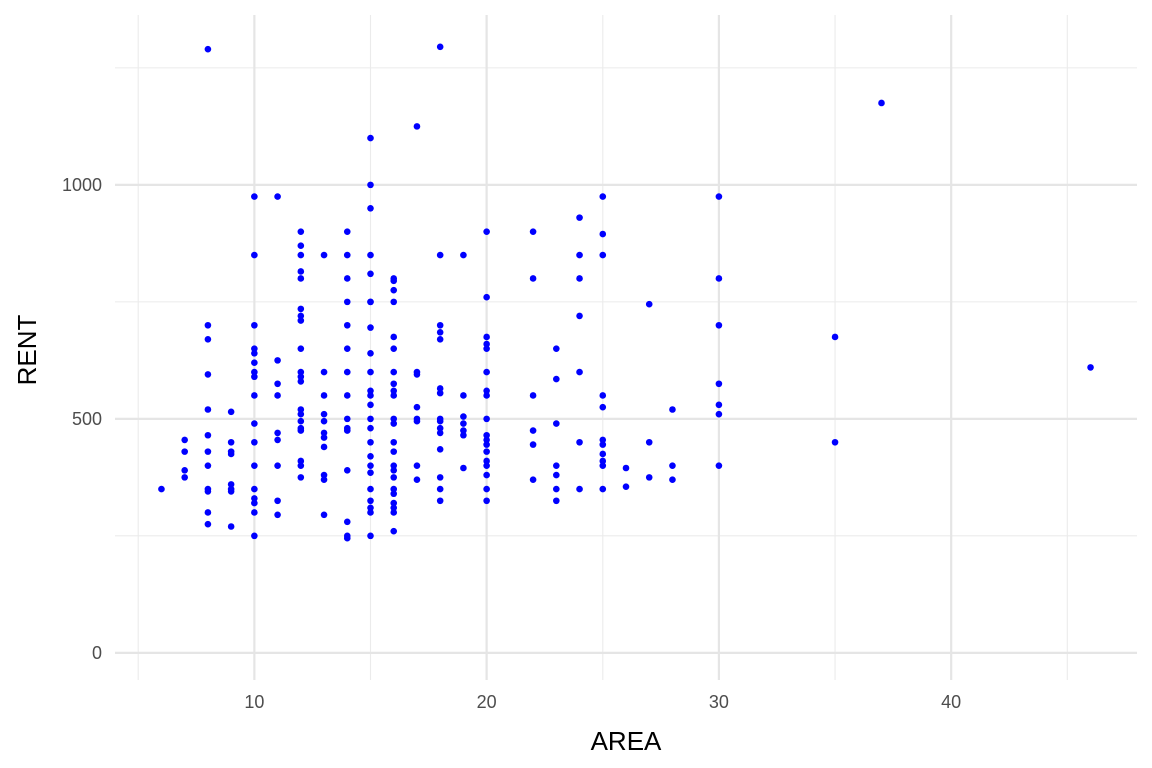  What do you see at coordinates (487, 702) in the screenshot?
I see `x-tick-label: 20` at bounding box center [487, 702].